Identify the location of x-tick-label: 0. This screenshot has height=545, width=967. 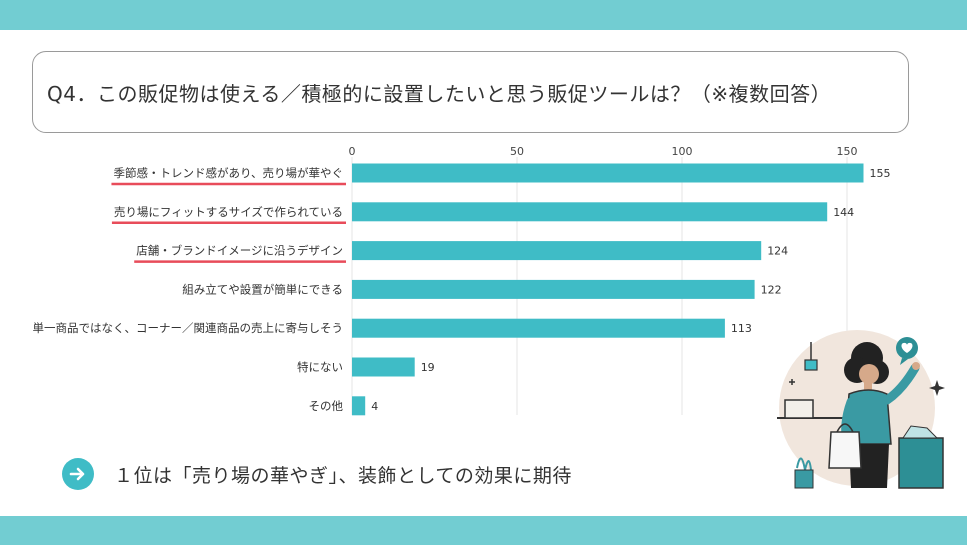
(352, 151).